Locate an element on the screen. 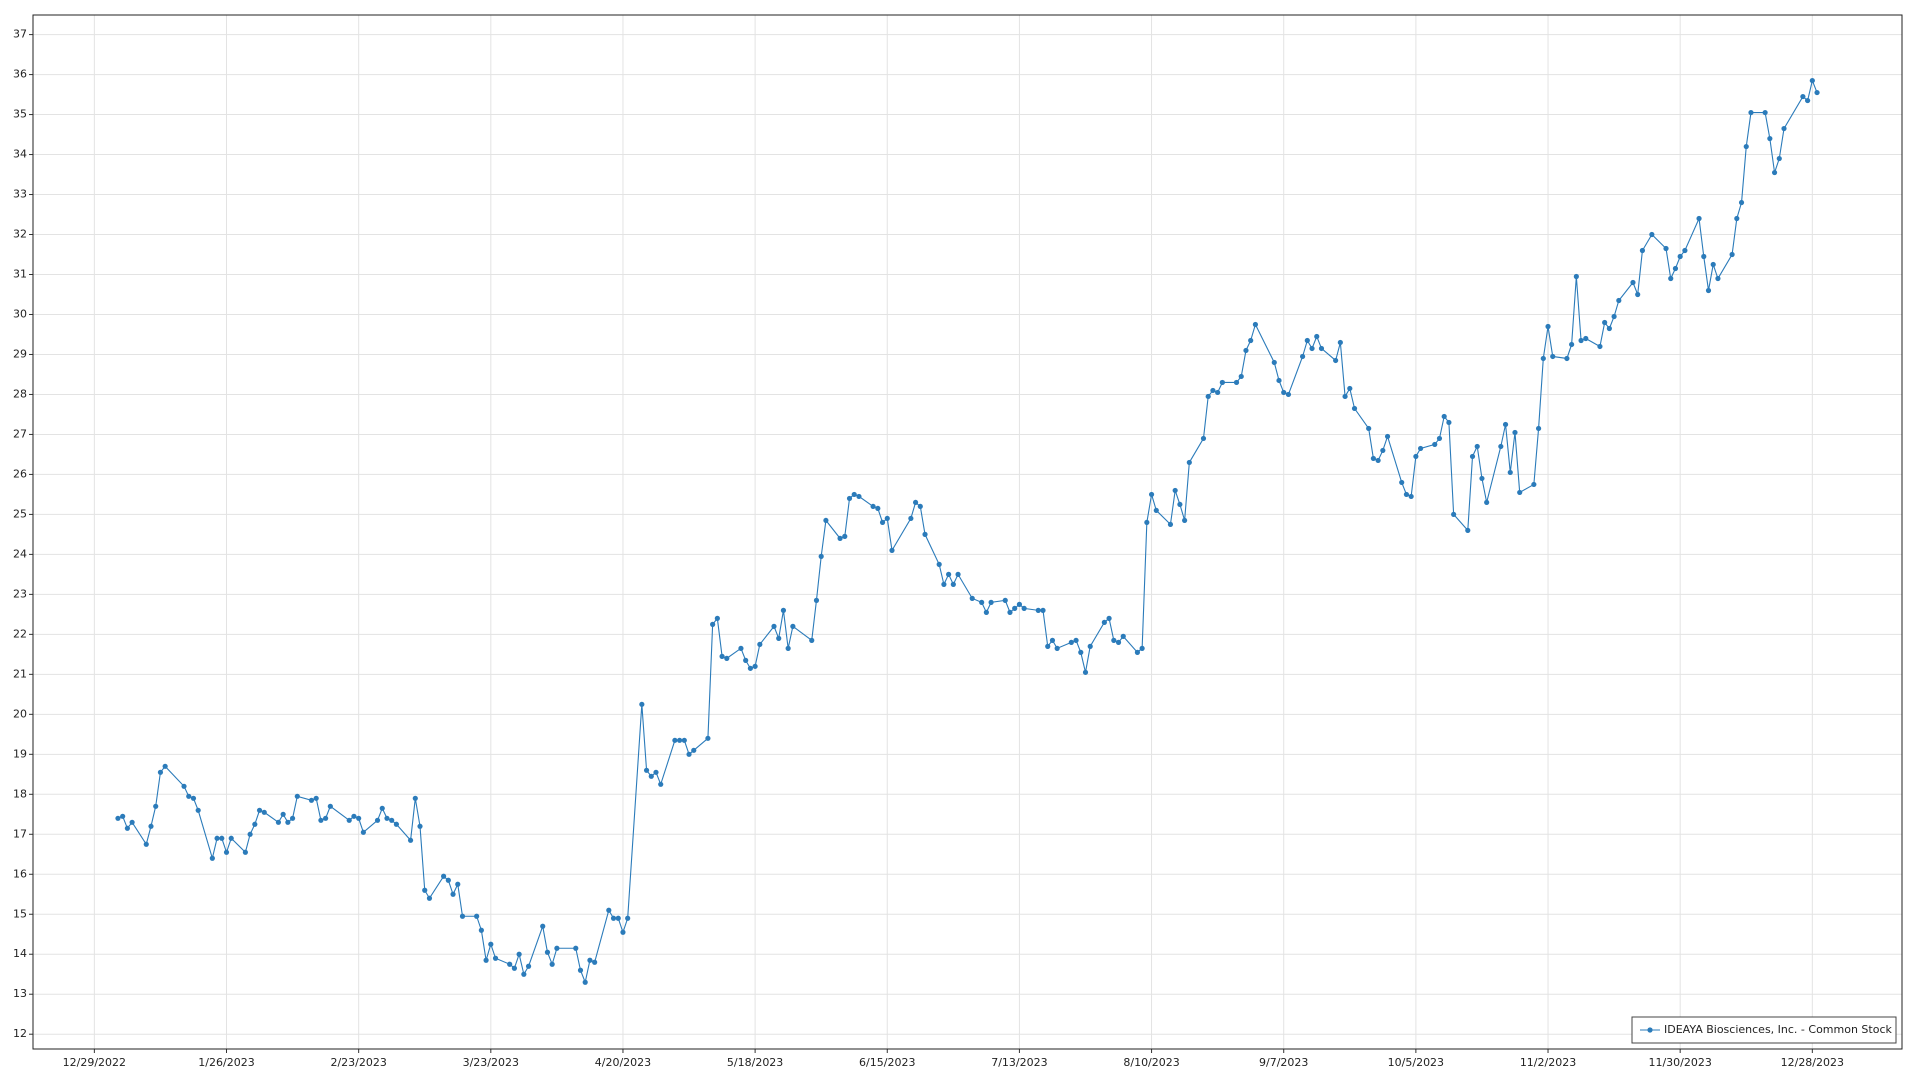 This screenshot has height=1080, width=1920. y-tick-label: 22 is located at coordinates (20, 633).